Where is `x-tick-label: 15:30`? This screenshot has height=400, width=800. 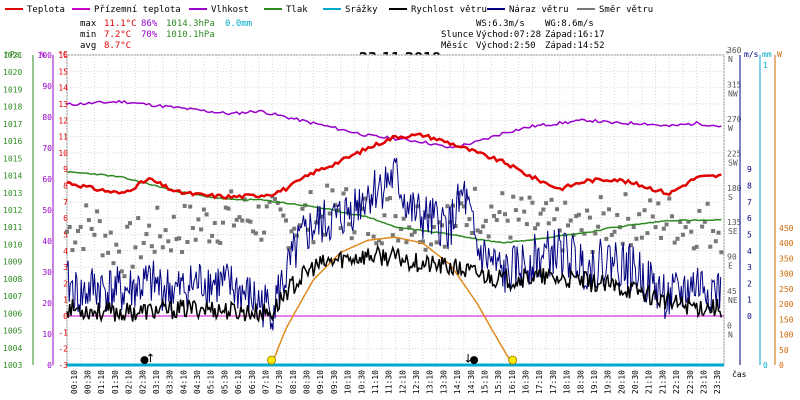
x-tick-label: 15:30 is located at coordinates (498, 382).